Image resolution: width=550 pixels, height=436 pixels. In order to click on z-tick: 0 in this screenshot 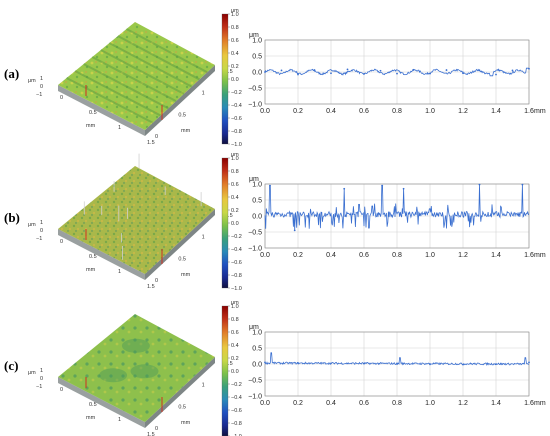, I will do `click(41, 87)`.